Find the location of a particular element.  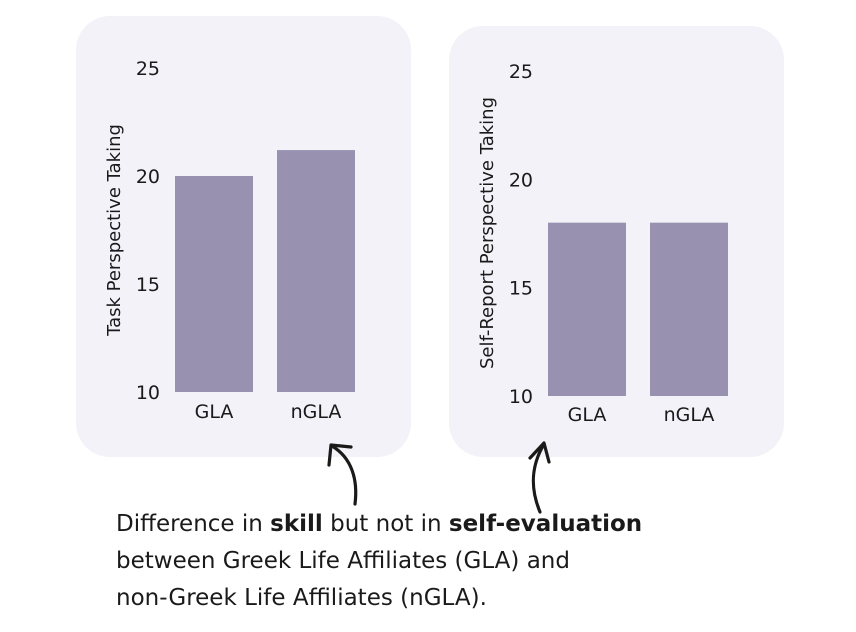

y-axis-label: Self-Report Perspective Taking is located at coordinates (487, 233).